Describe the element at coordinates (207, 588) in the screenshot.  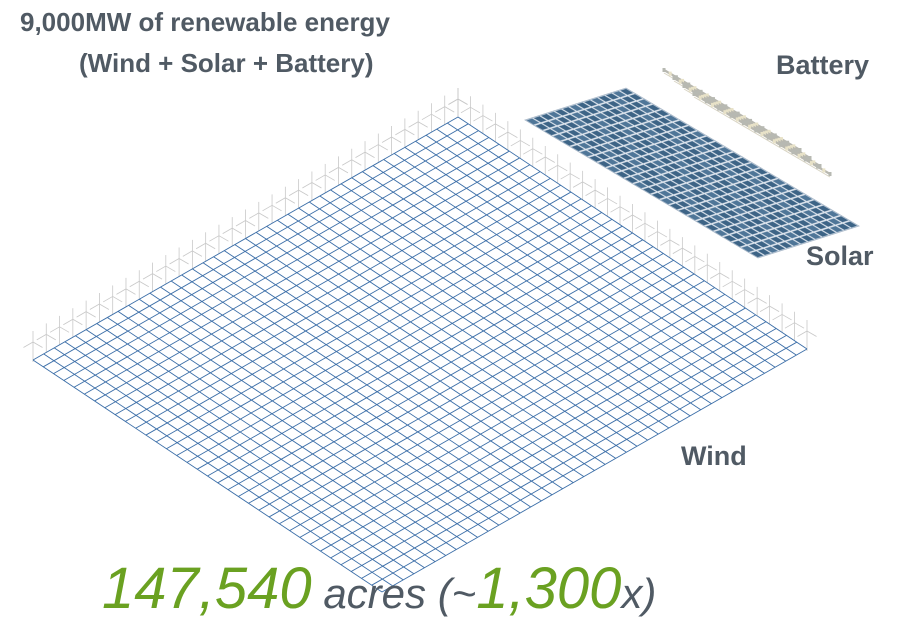
I see `acreage-value: 147,540` at that location.